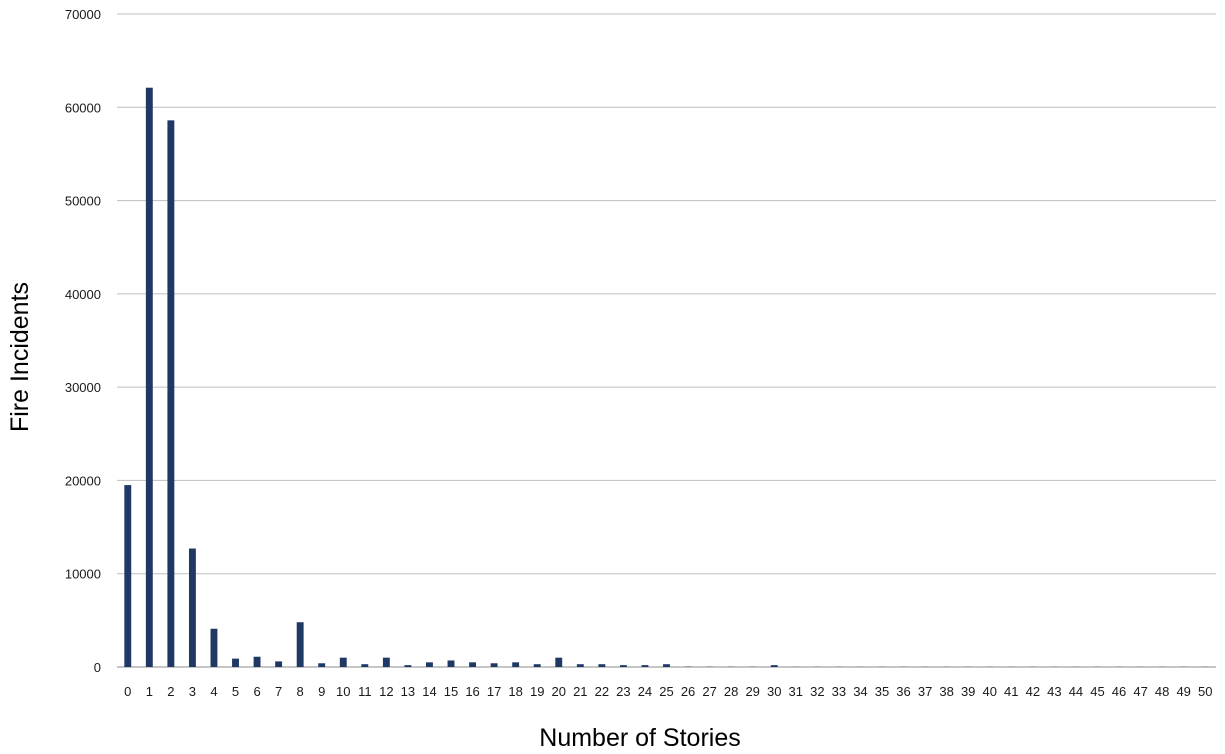 Image resolution: width=1225 pixels, height=754 pixels. What do you see at coordinates (817, 691) in the screenshot?
I see `x-tick-label: 32` at bounding box center [817, 691].